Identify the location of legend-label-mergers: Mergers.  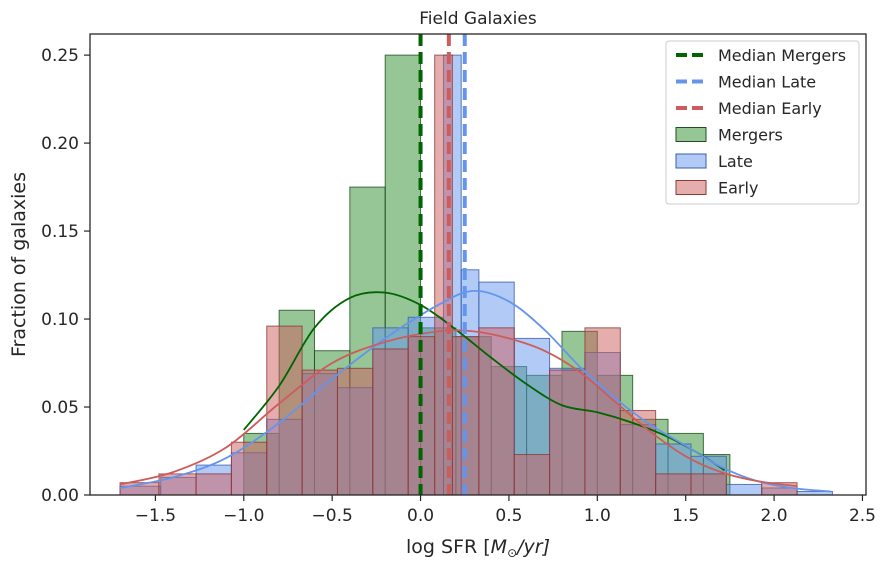
(750, 135).